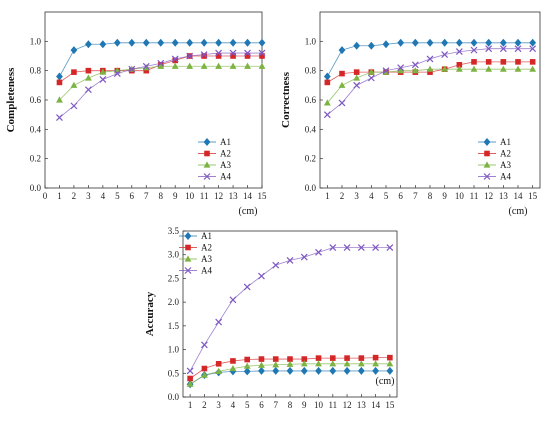 The width and height of the screenshot is (550, 423). What do you see at coordinates (88, 196) in the screenshot?
I see `x-tick-label: 3` at bounding box center [88, 196].